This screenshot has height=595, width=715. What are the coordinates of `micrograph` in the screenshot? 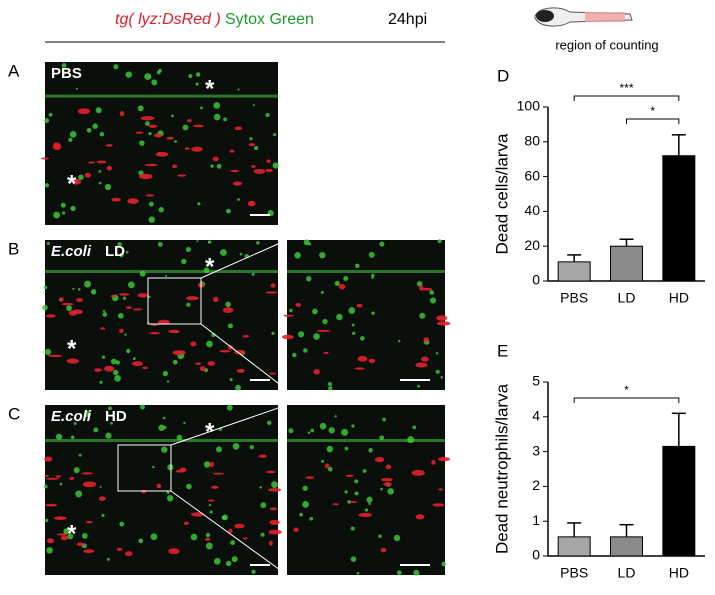 It's located at (161, 315).